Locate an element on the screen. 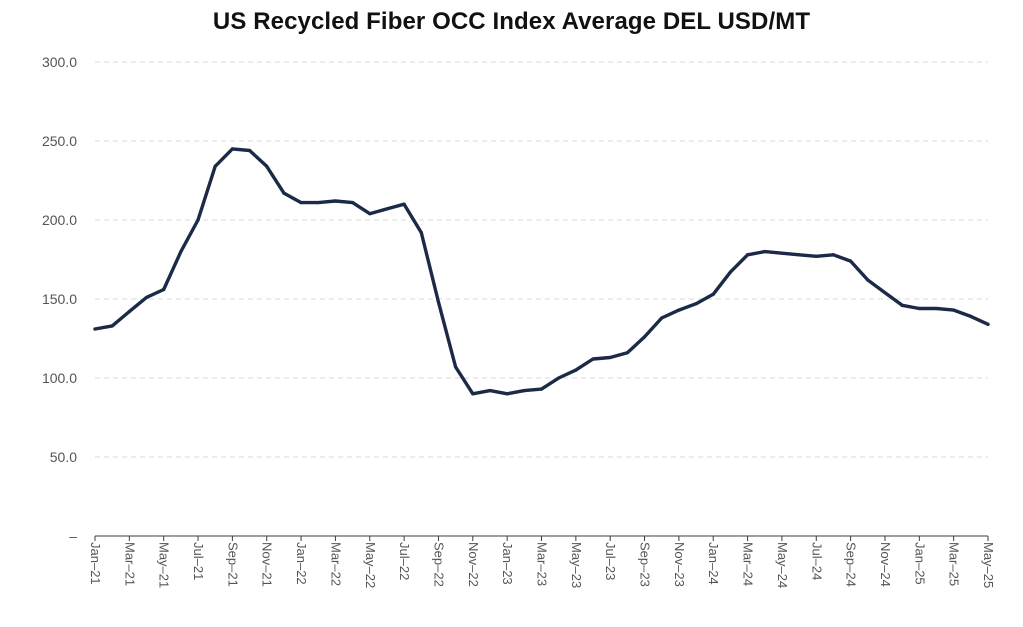 The height and width of the screenshot is (627, 1023). x-tick-label: May–24 is located at coordinates (782, 565).